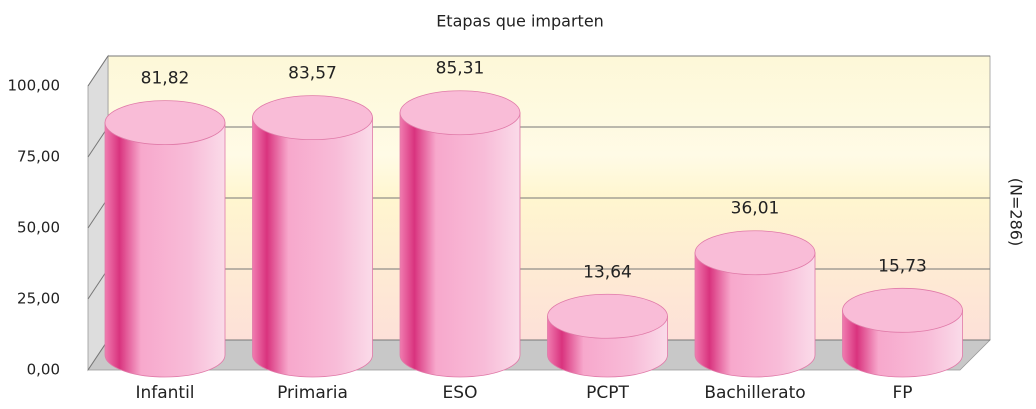  What do you see at coordinates (312, 393) in the screenshot?
I see `x-tick-label: Primaria` at bounding box center [312, 393].